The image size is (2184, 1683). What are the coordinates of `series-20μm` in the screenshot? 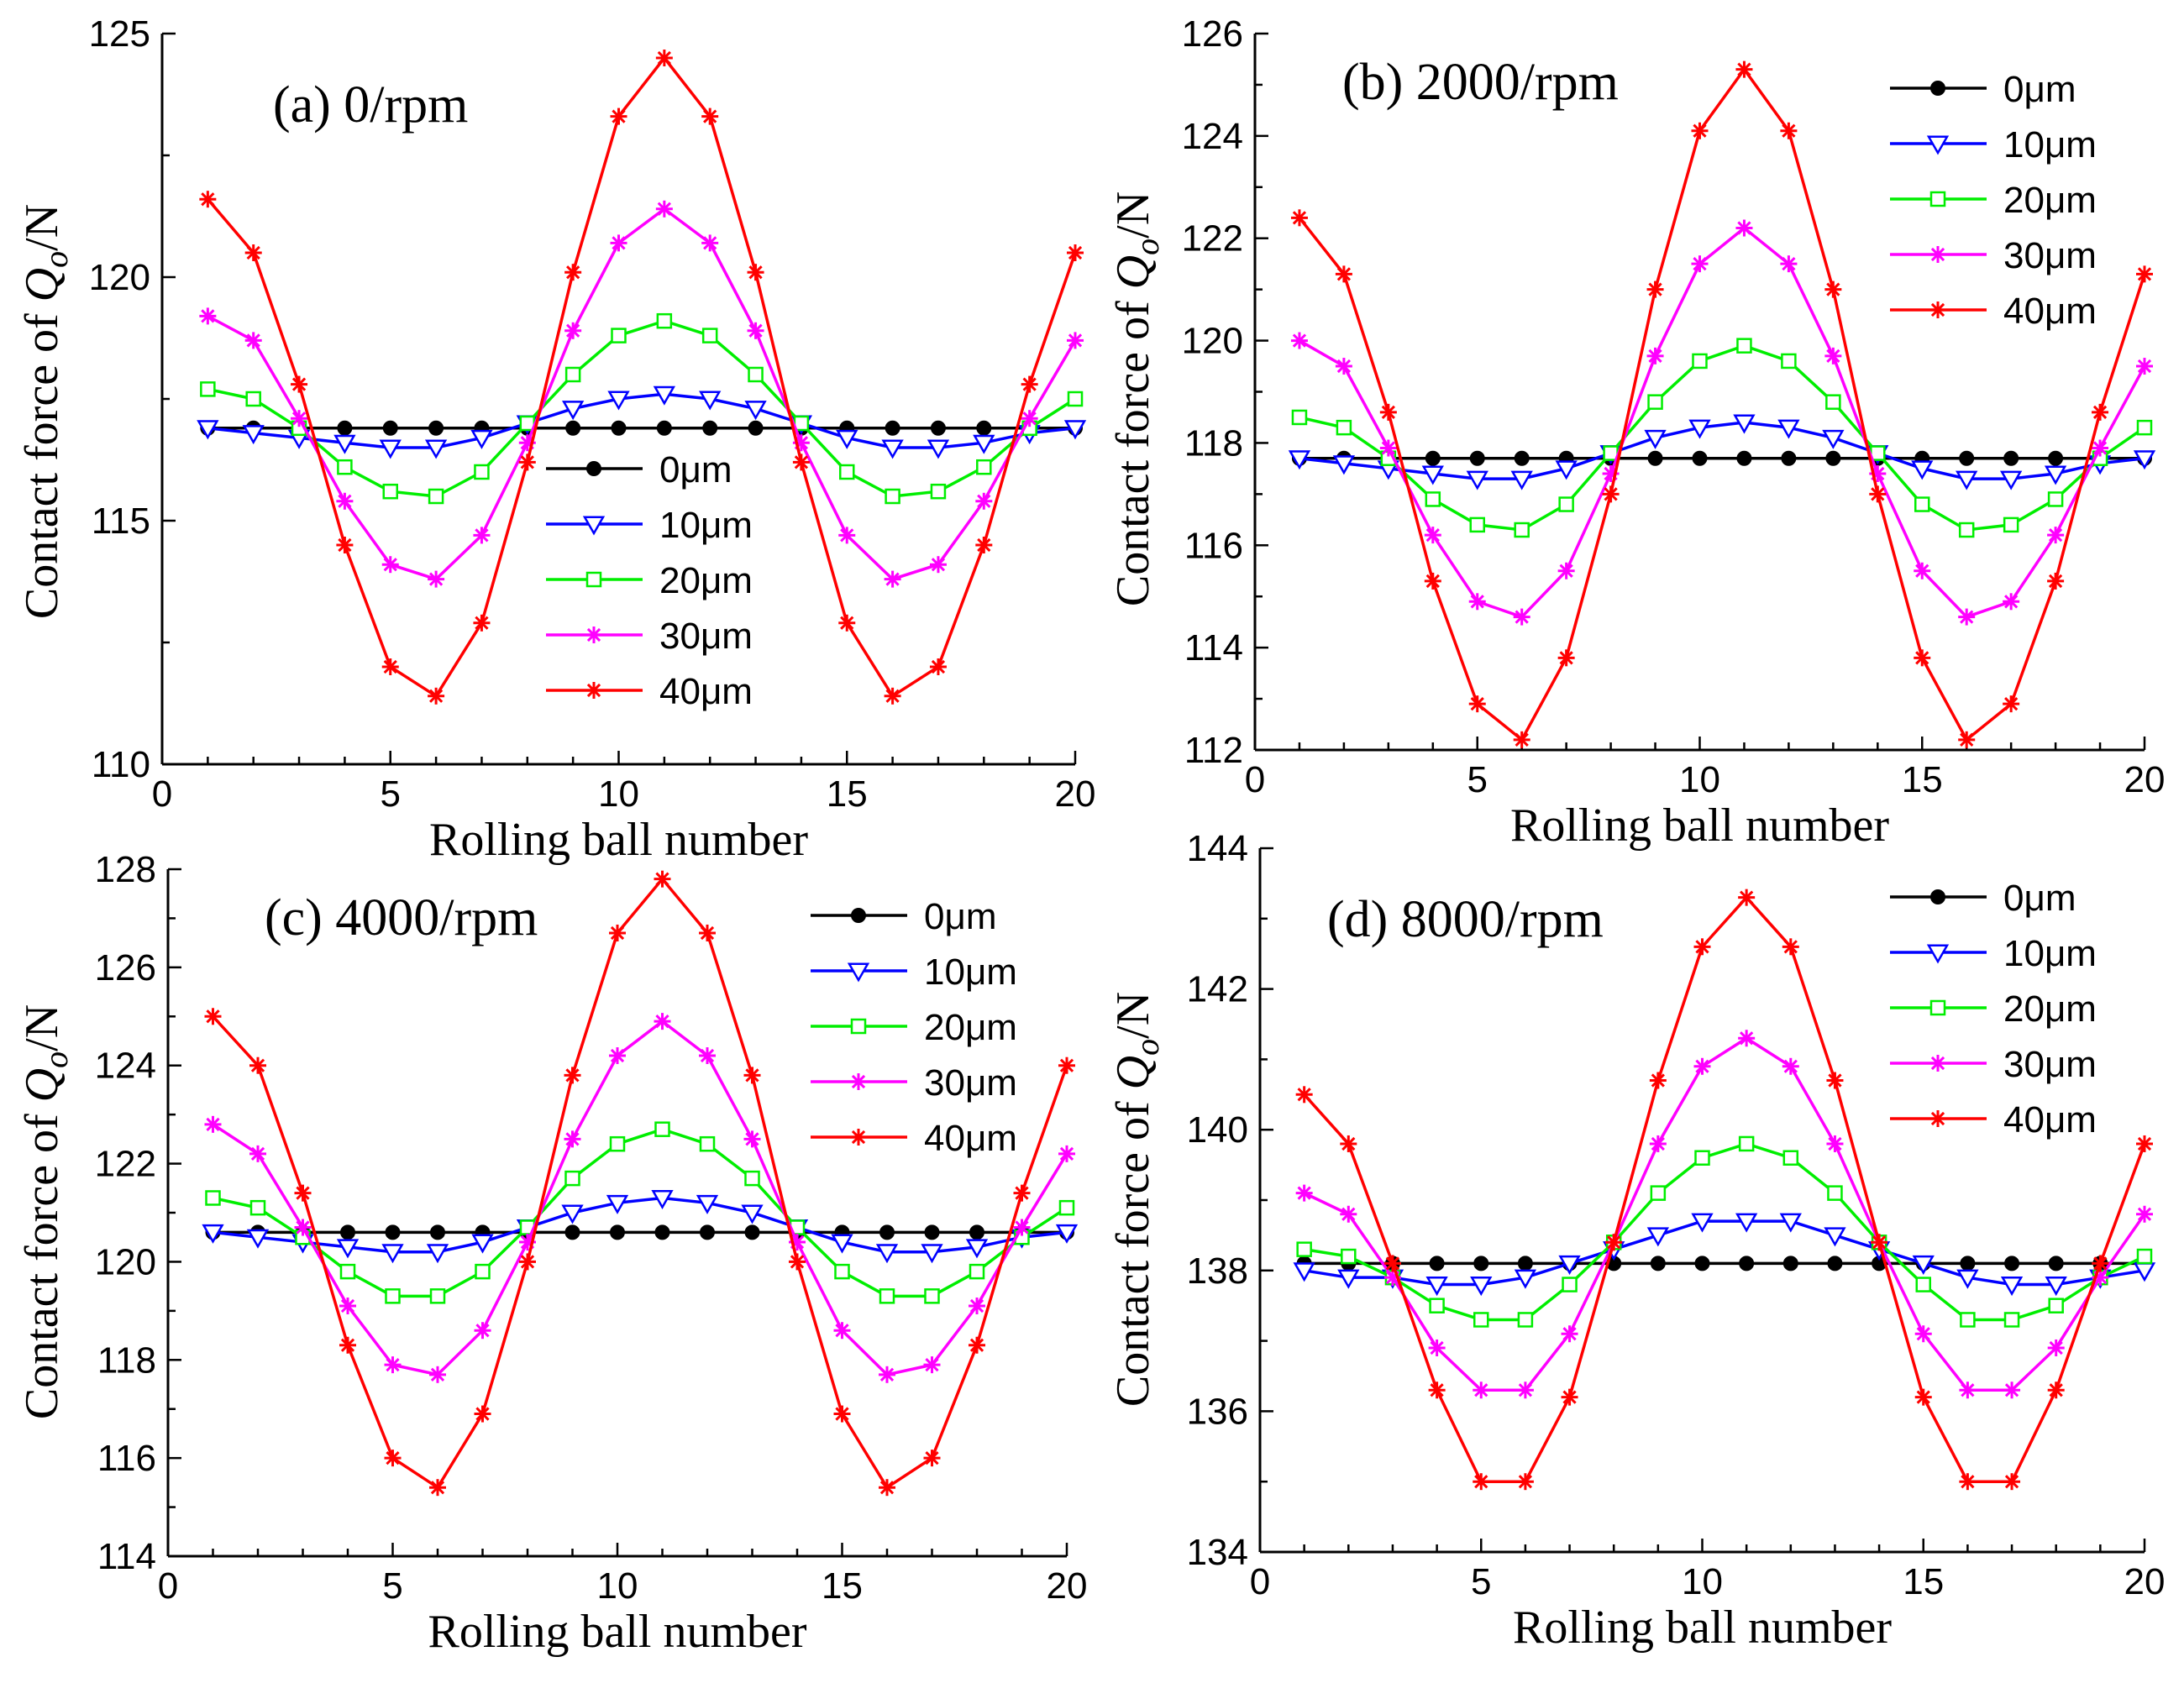 It's located at (642, 408).